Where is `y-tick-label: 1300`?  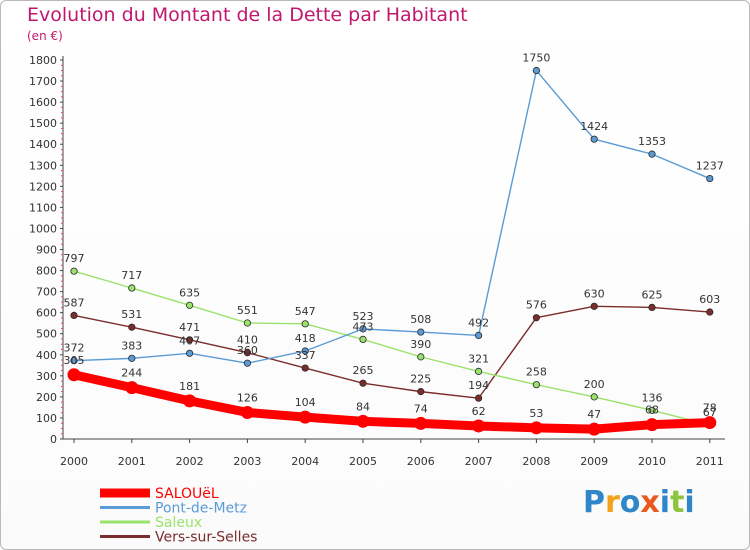
y-tick-label: 1300 is located at coordinates (43, 165).